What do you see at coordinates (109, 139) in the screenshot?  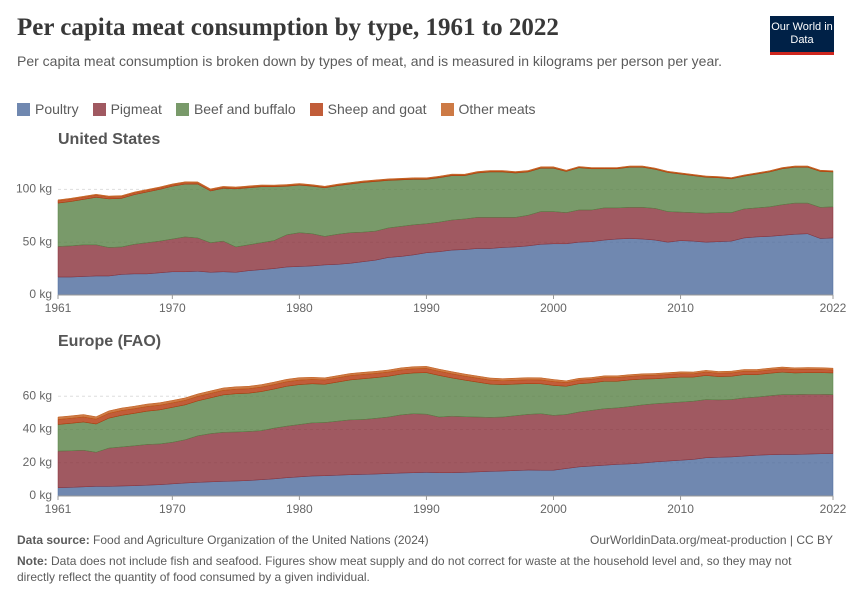 I see `panel-title: United States` at bounding box center [109, 139].